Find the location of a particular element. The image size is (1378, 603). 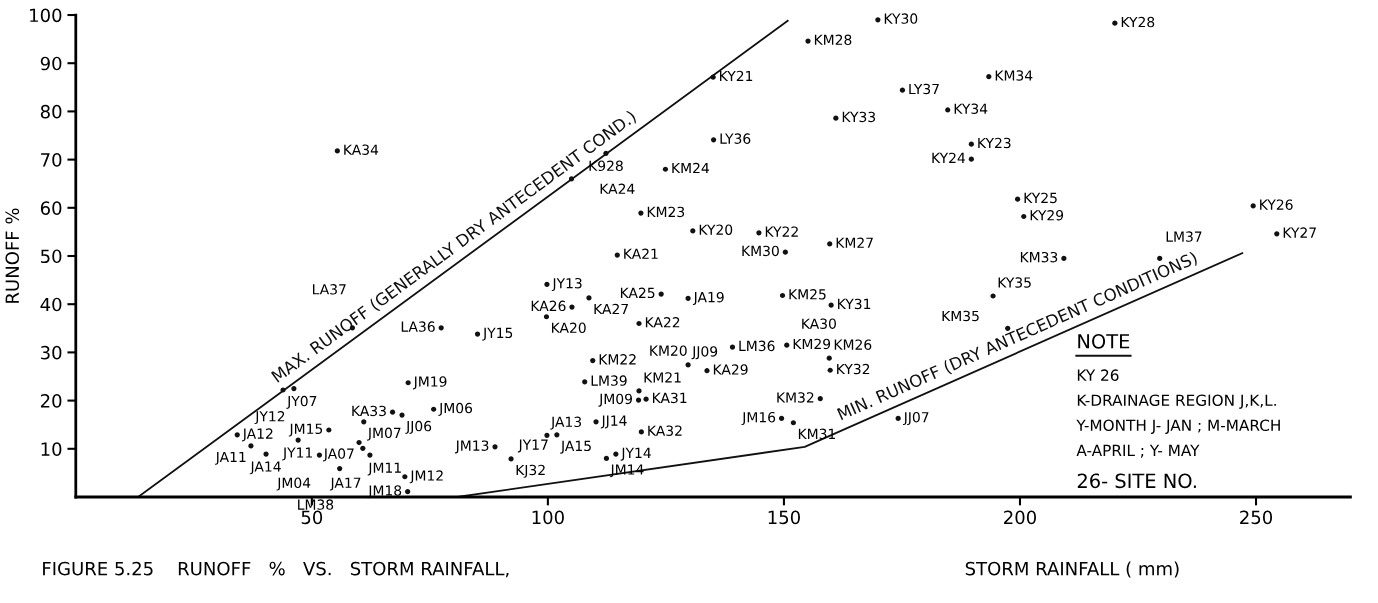

annotation: KY24 is located at coordinates (949, 157).